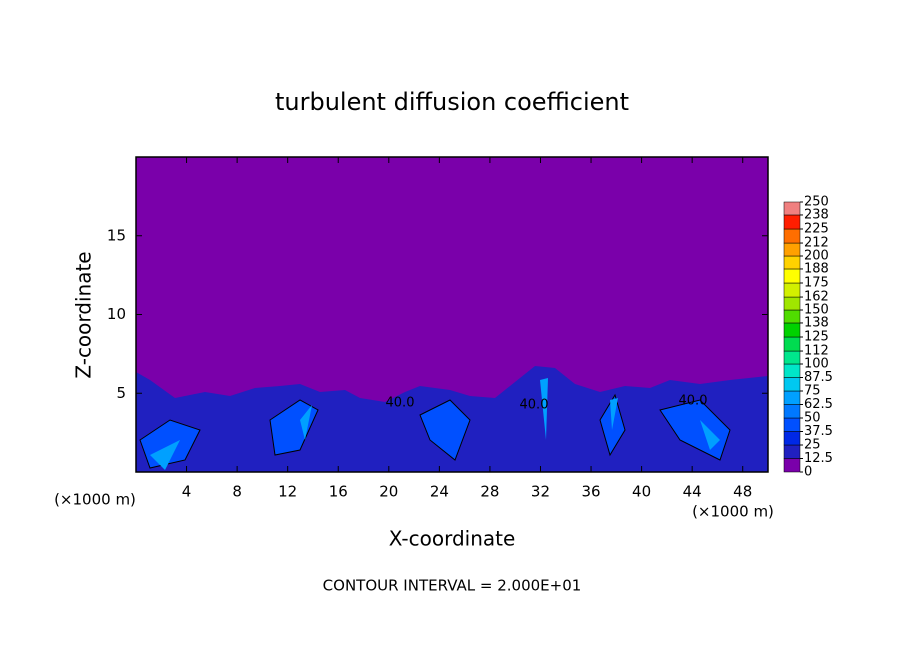 The height and width of the screenshot is (654, 904). Describe the element at coordinates (388, 492) in the screenshot. I see `x-tick-label: 20` at that location.